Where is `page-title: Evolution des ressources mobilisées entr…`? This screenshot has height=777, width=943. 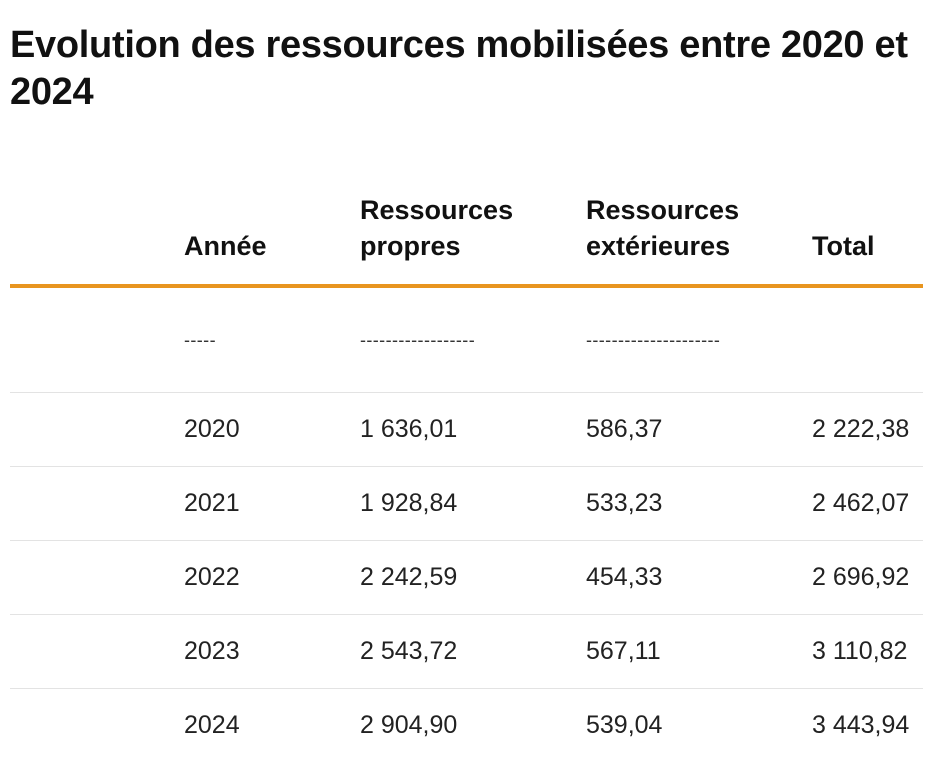
page-title: Evolution des ressources mobilisées entr… is located at coordinates (459, 68).